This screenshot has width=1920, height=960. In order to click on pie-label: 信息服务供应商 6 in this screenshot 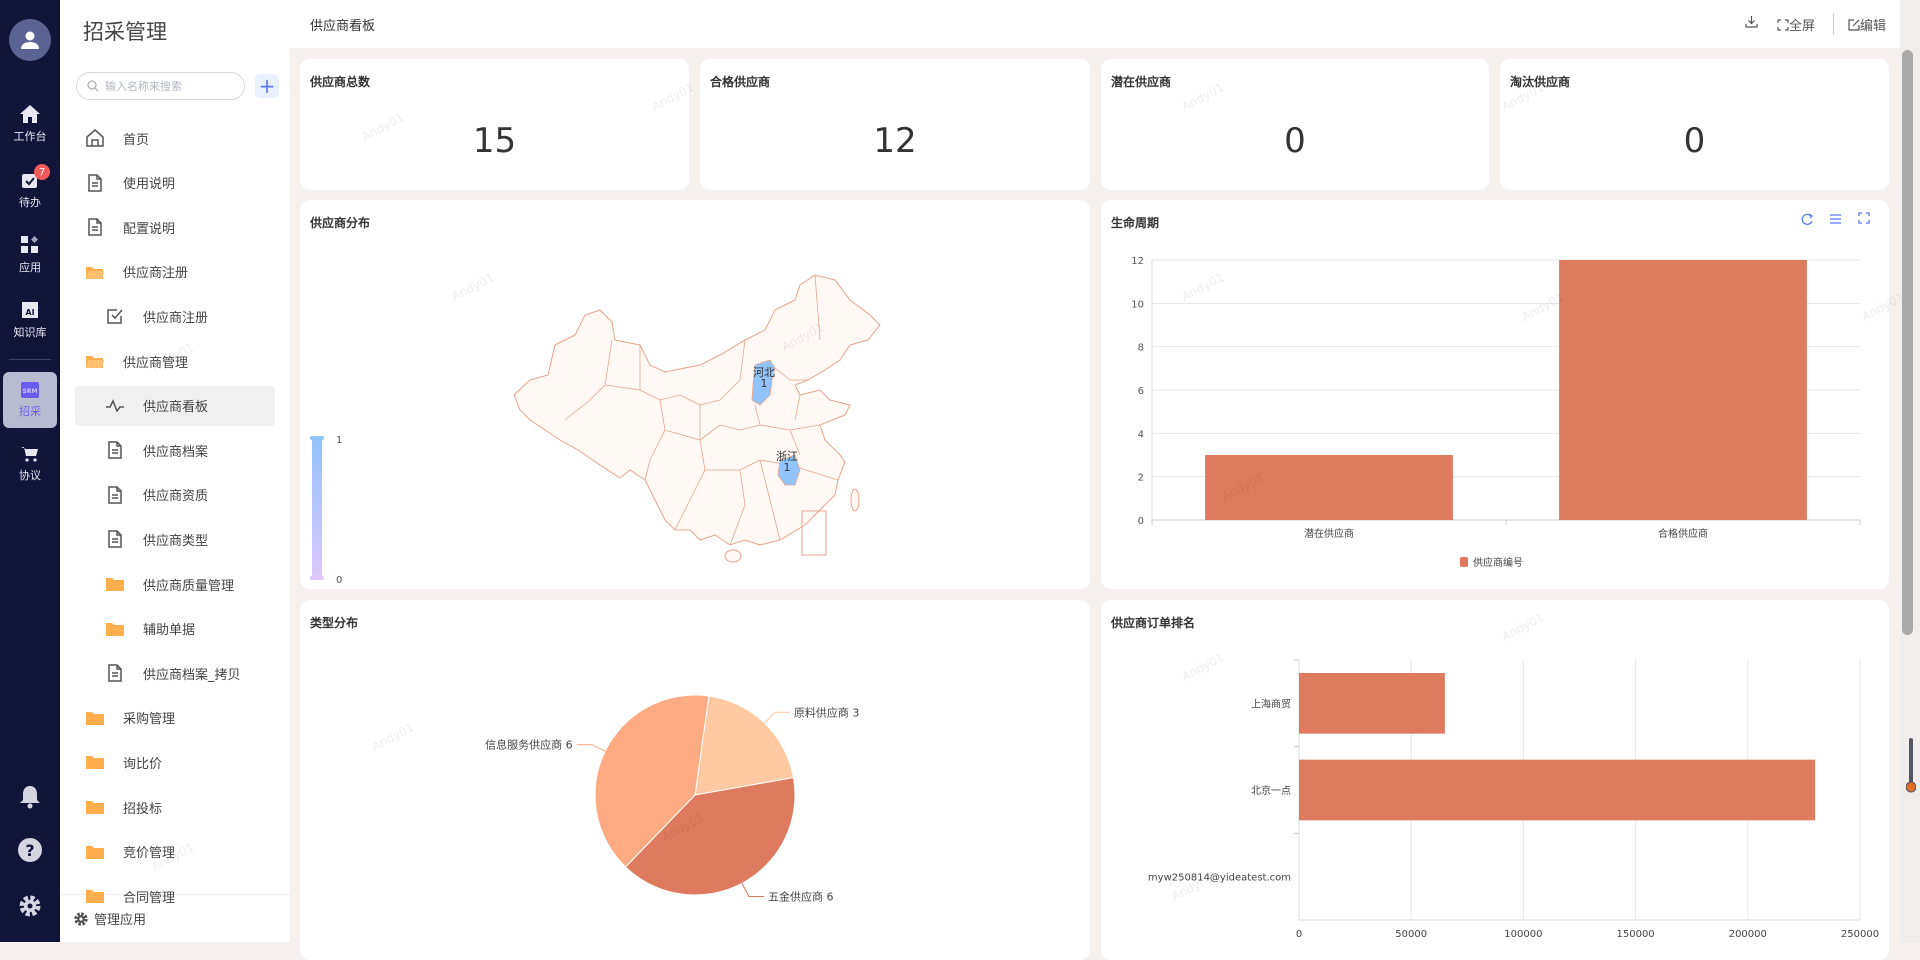, I will do `click(529, 745)`.